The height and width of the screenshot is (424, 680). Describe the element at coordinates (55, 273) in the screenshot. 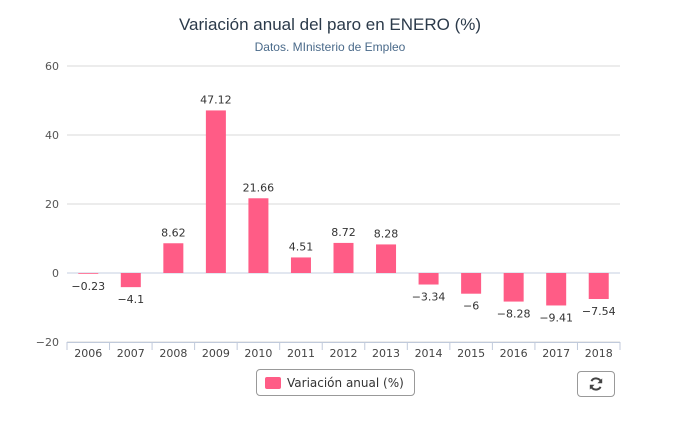

I see `y-tick-label: 0` at that location.